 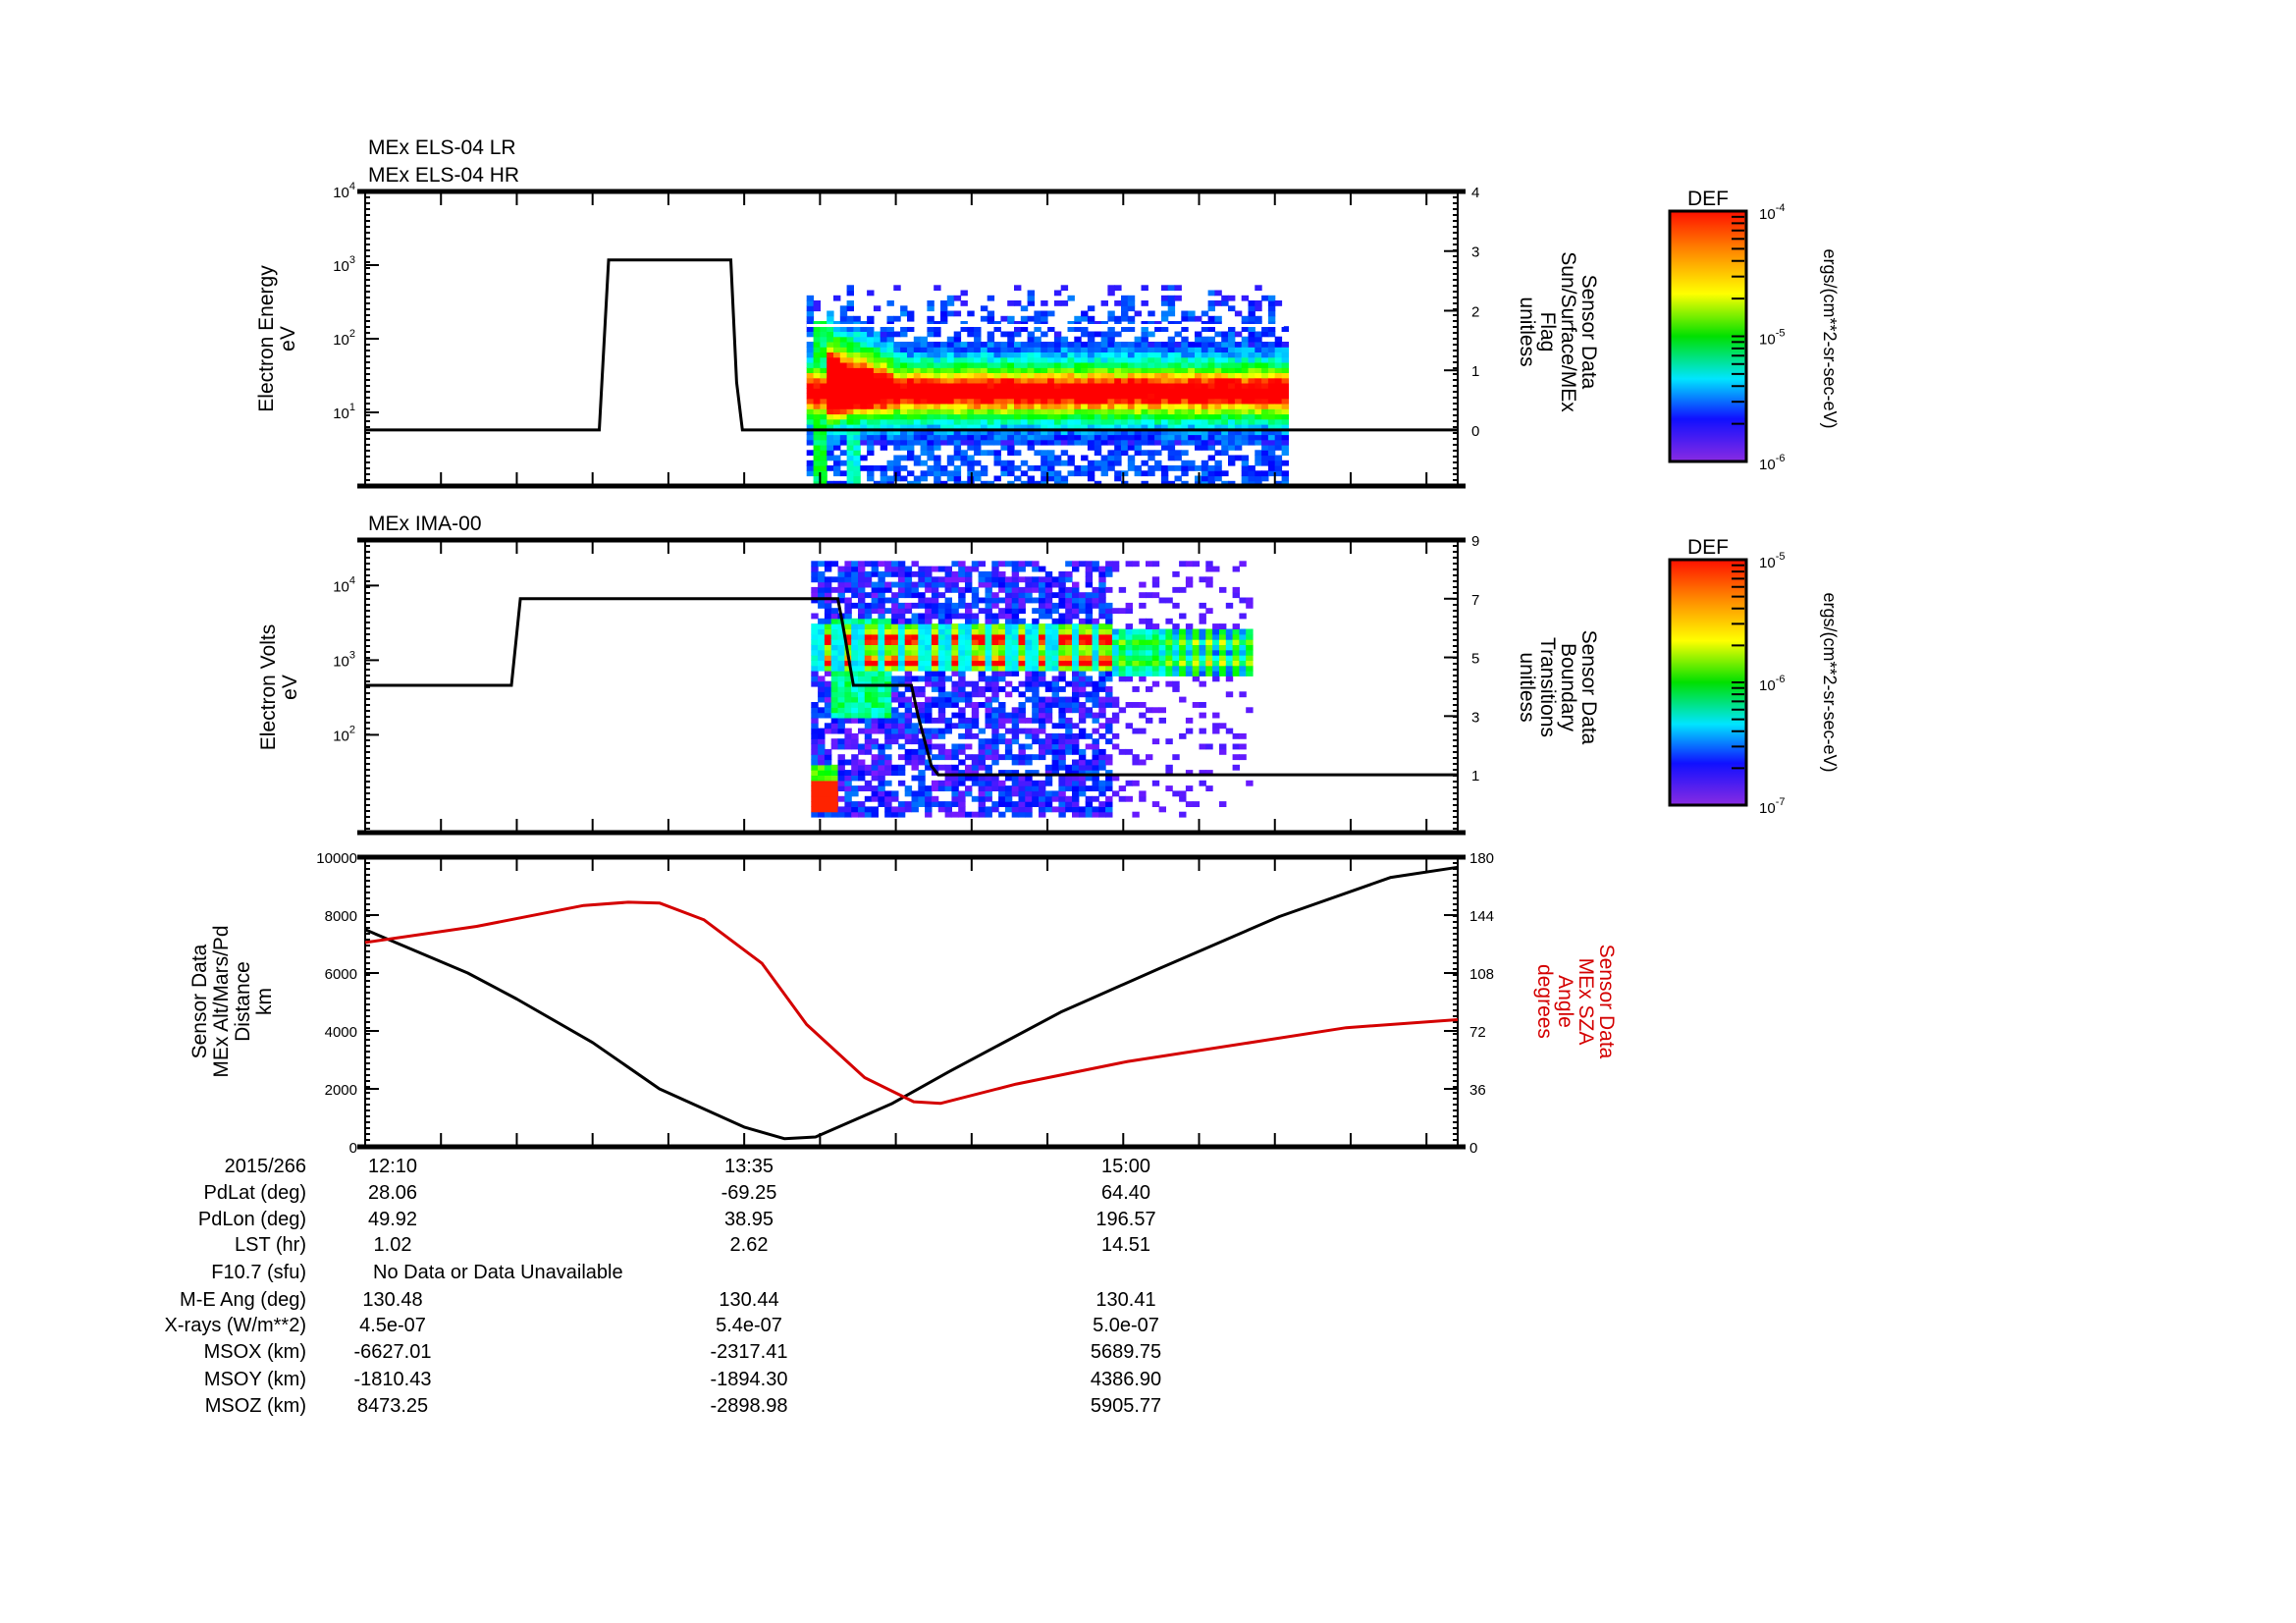 What do you see at coordinates (341, 340) in the screenshot?
I see `tick-base: 10` at bounding box center [341, 340].